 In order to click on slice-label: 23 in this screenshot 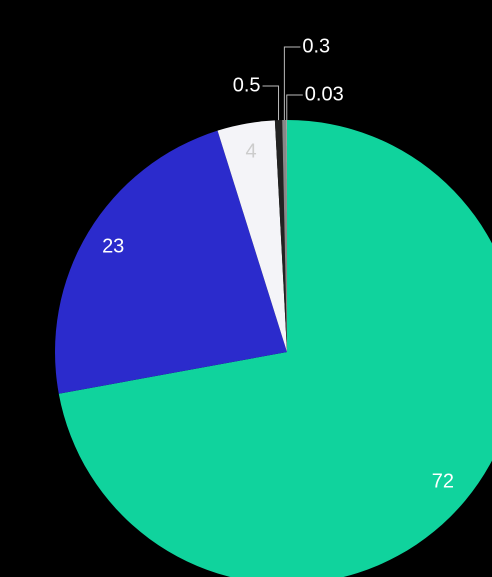, I will do `click(113, 246)`.